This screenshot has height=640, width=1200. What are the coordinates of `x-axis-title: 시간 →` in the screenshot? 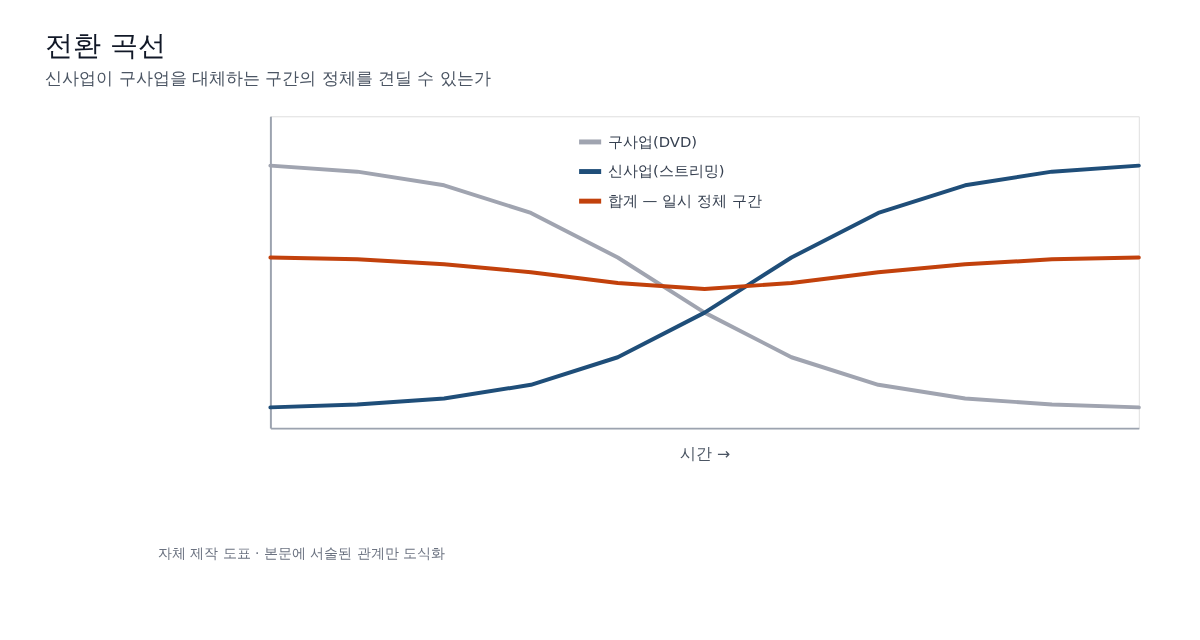 It's located at (705, 454).